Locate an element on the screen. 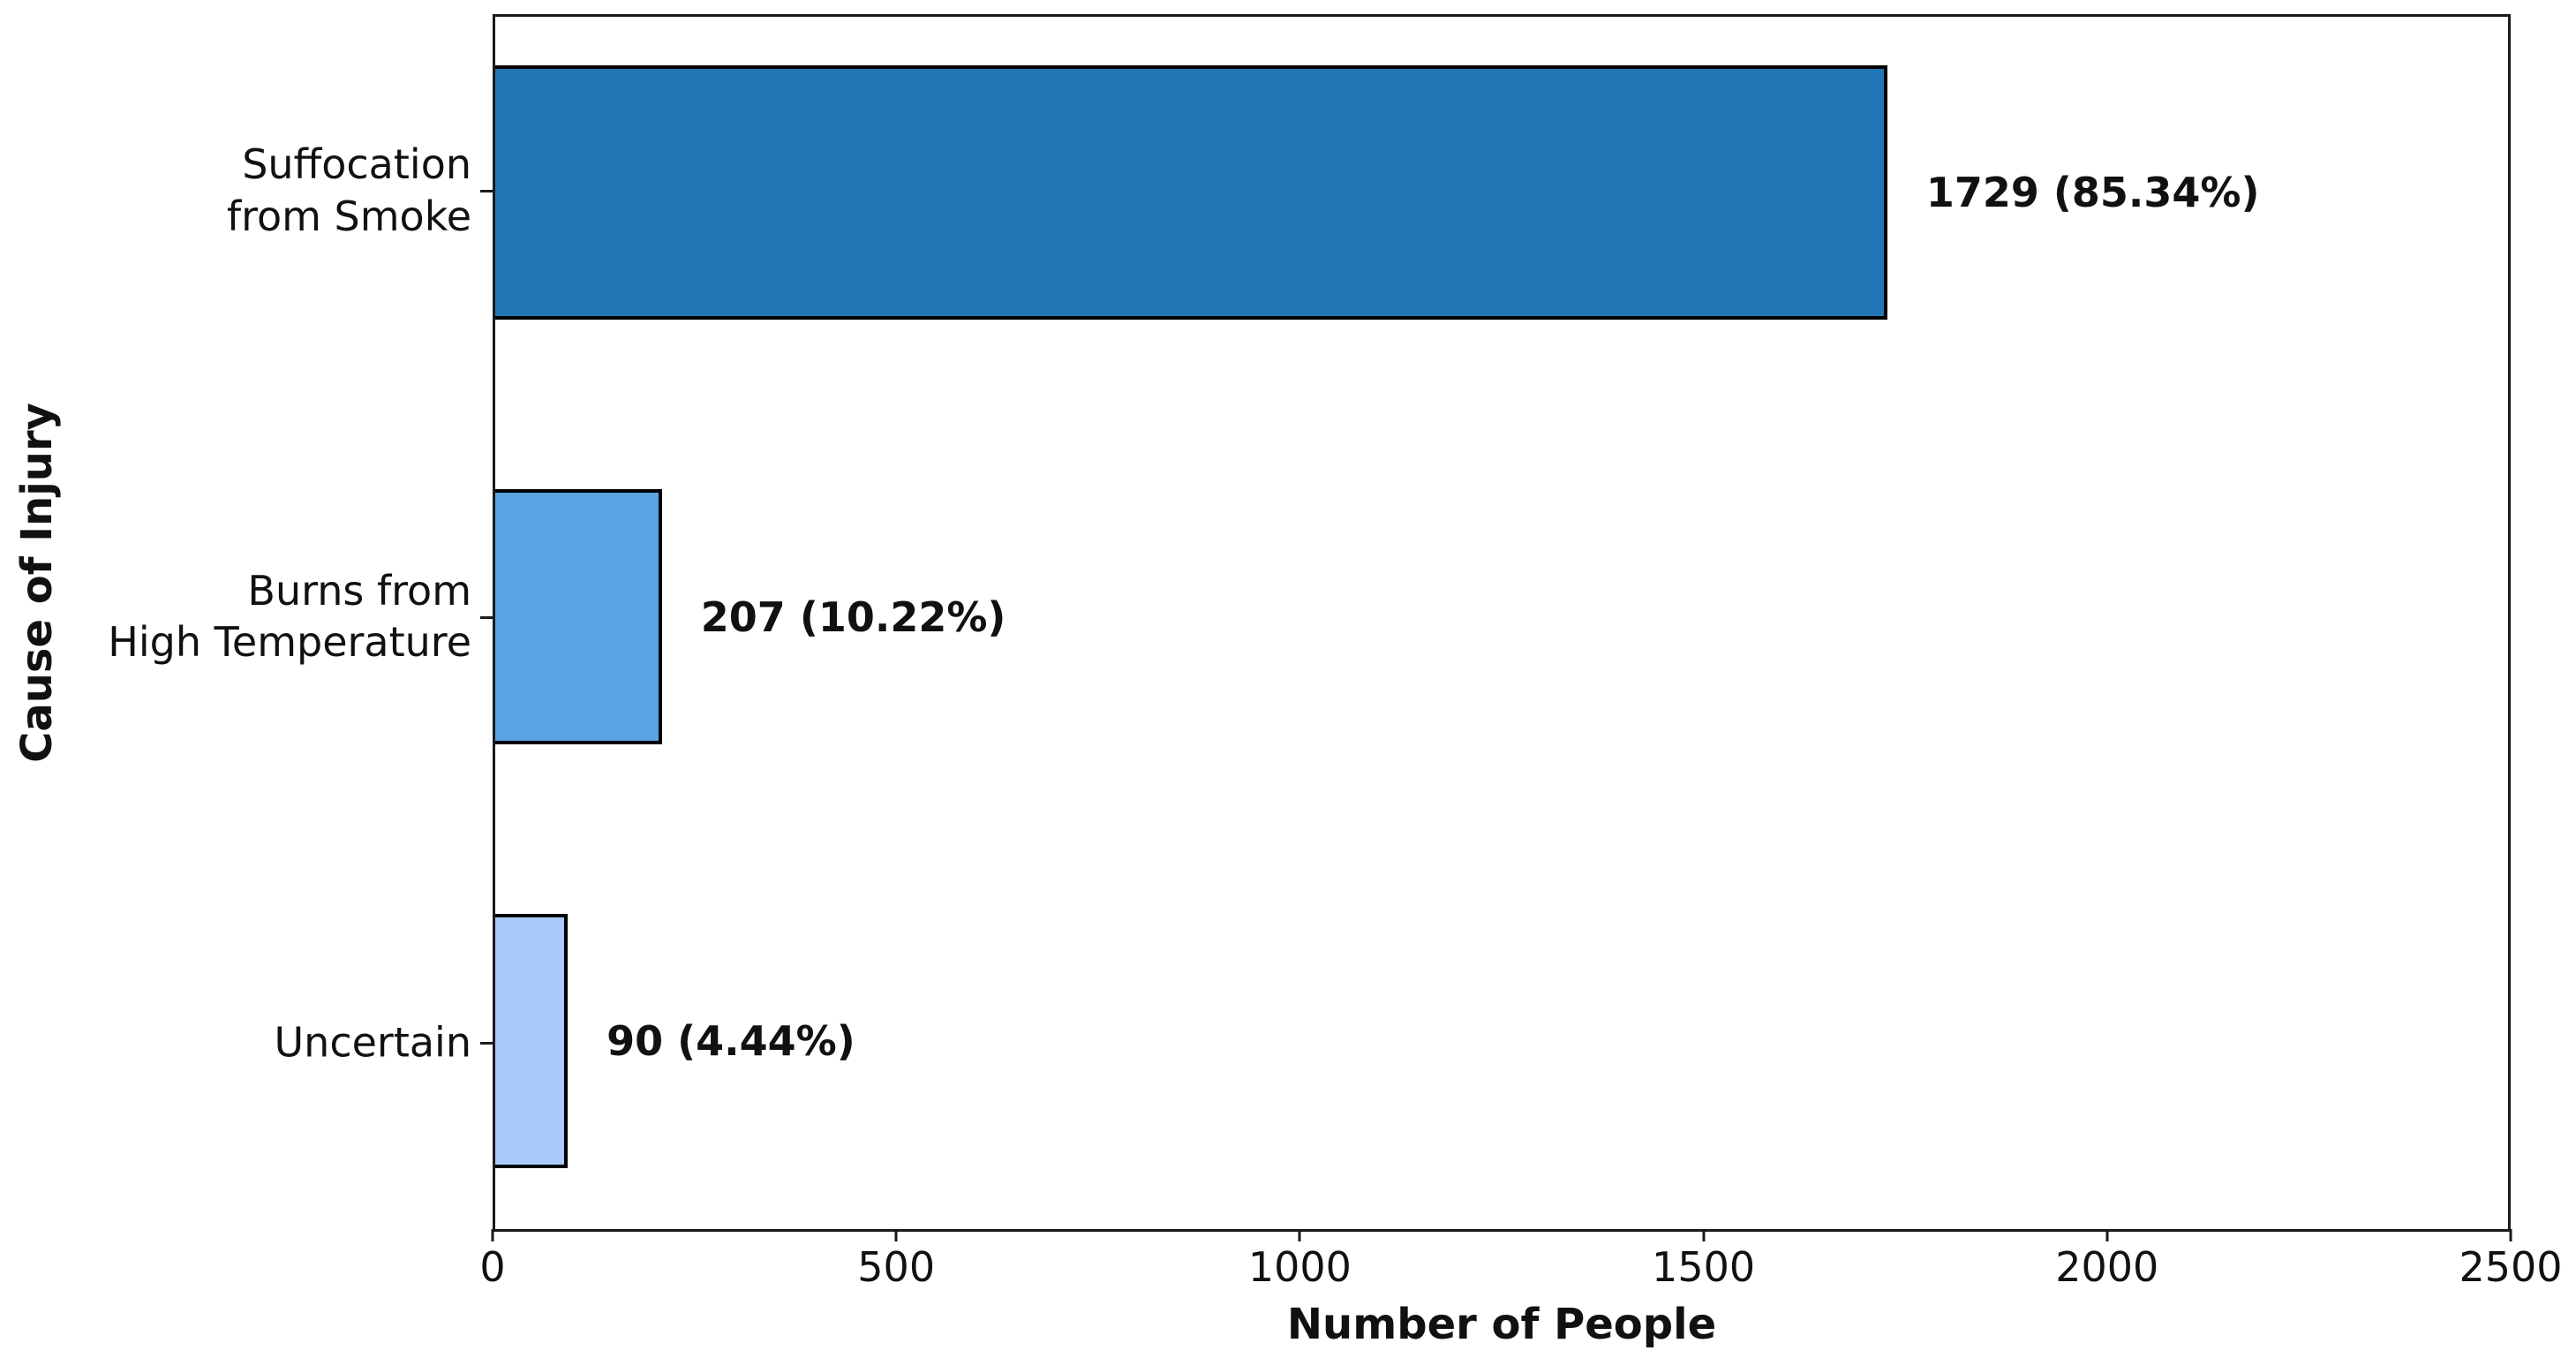 The height and width of the screenshot is (1358, 2576). category-label-3: Uncertain is located at coordinates (373, 1042).